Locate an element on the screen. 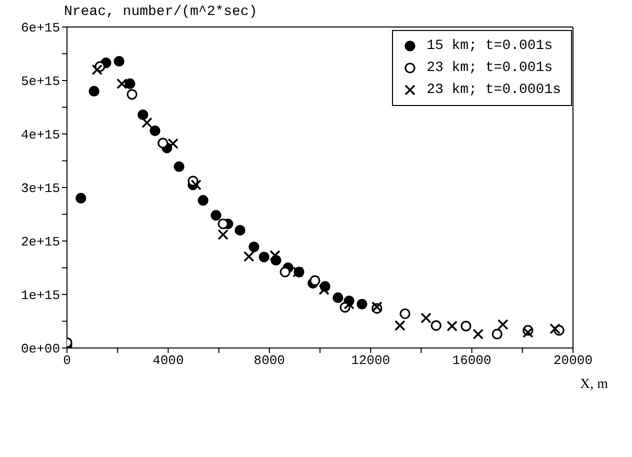  y-tick-label: 0e+00 is located at coordinates (40, 349).